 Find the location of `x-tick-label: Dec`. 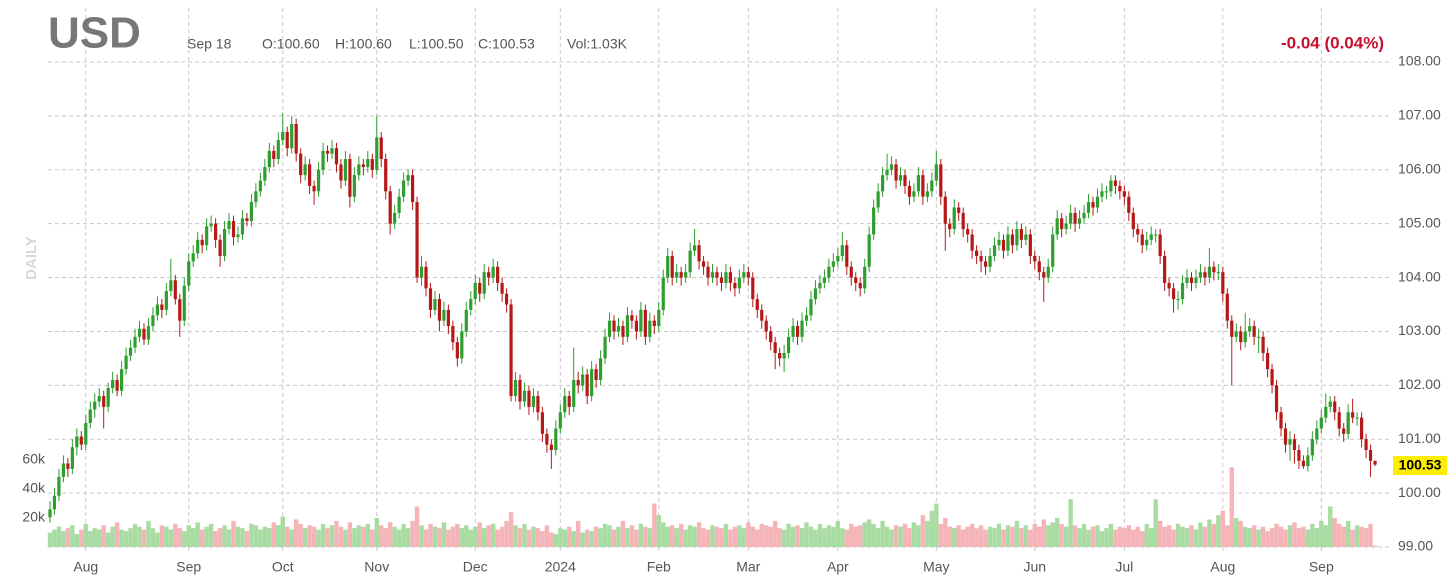

x-tick-label: Dec is located at coordinates (475, 567).